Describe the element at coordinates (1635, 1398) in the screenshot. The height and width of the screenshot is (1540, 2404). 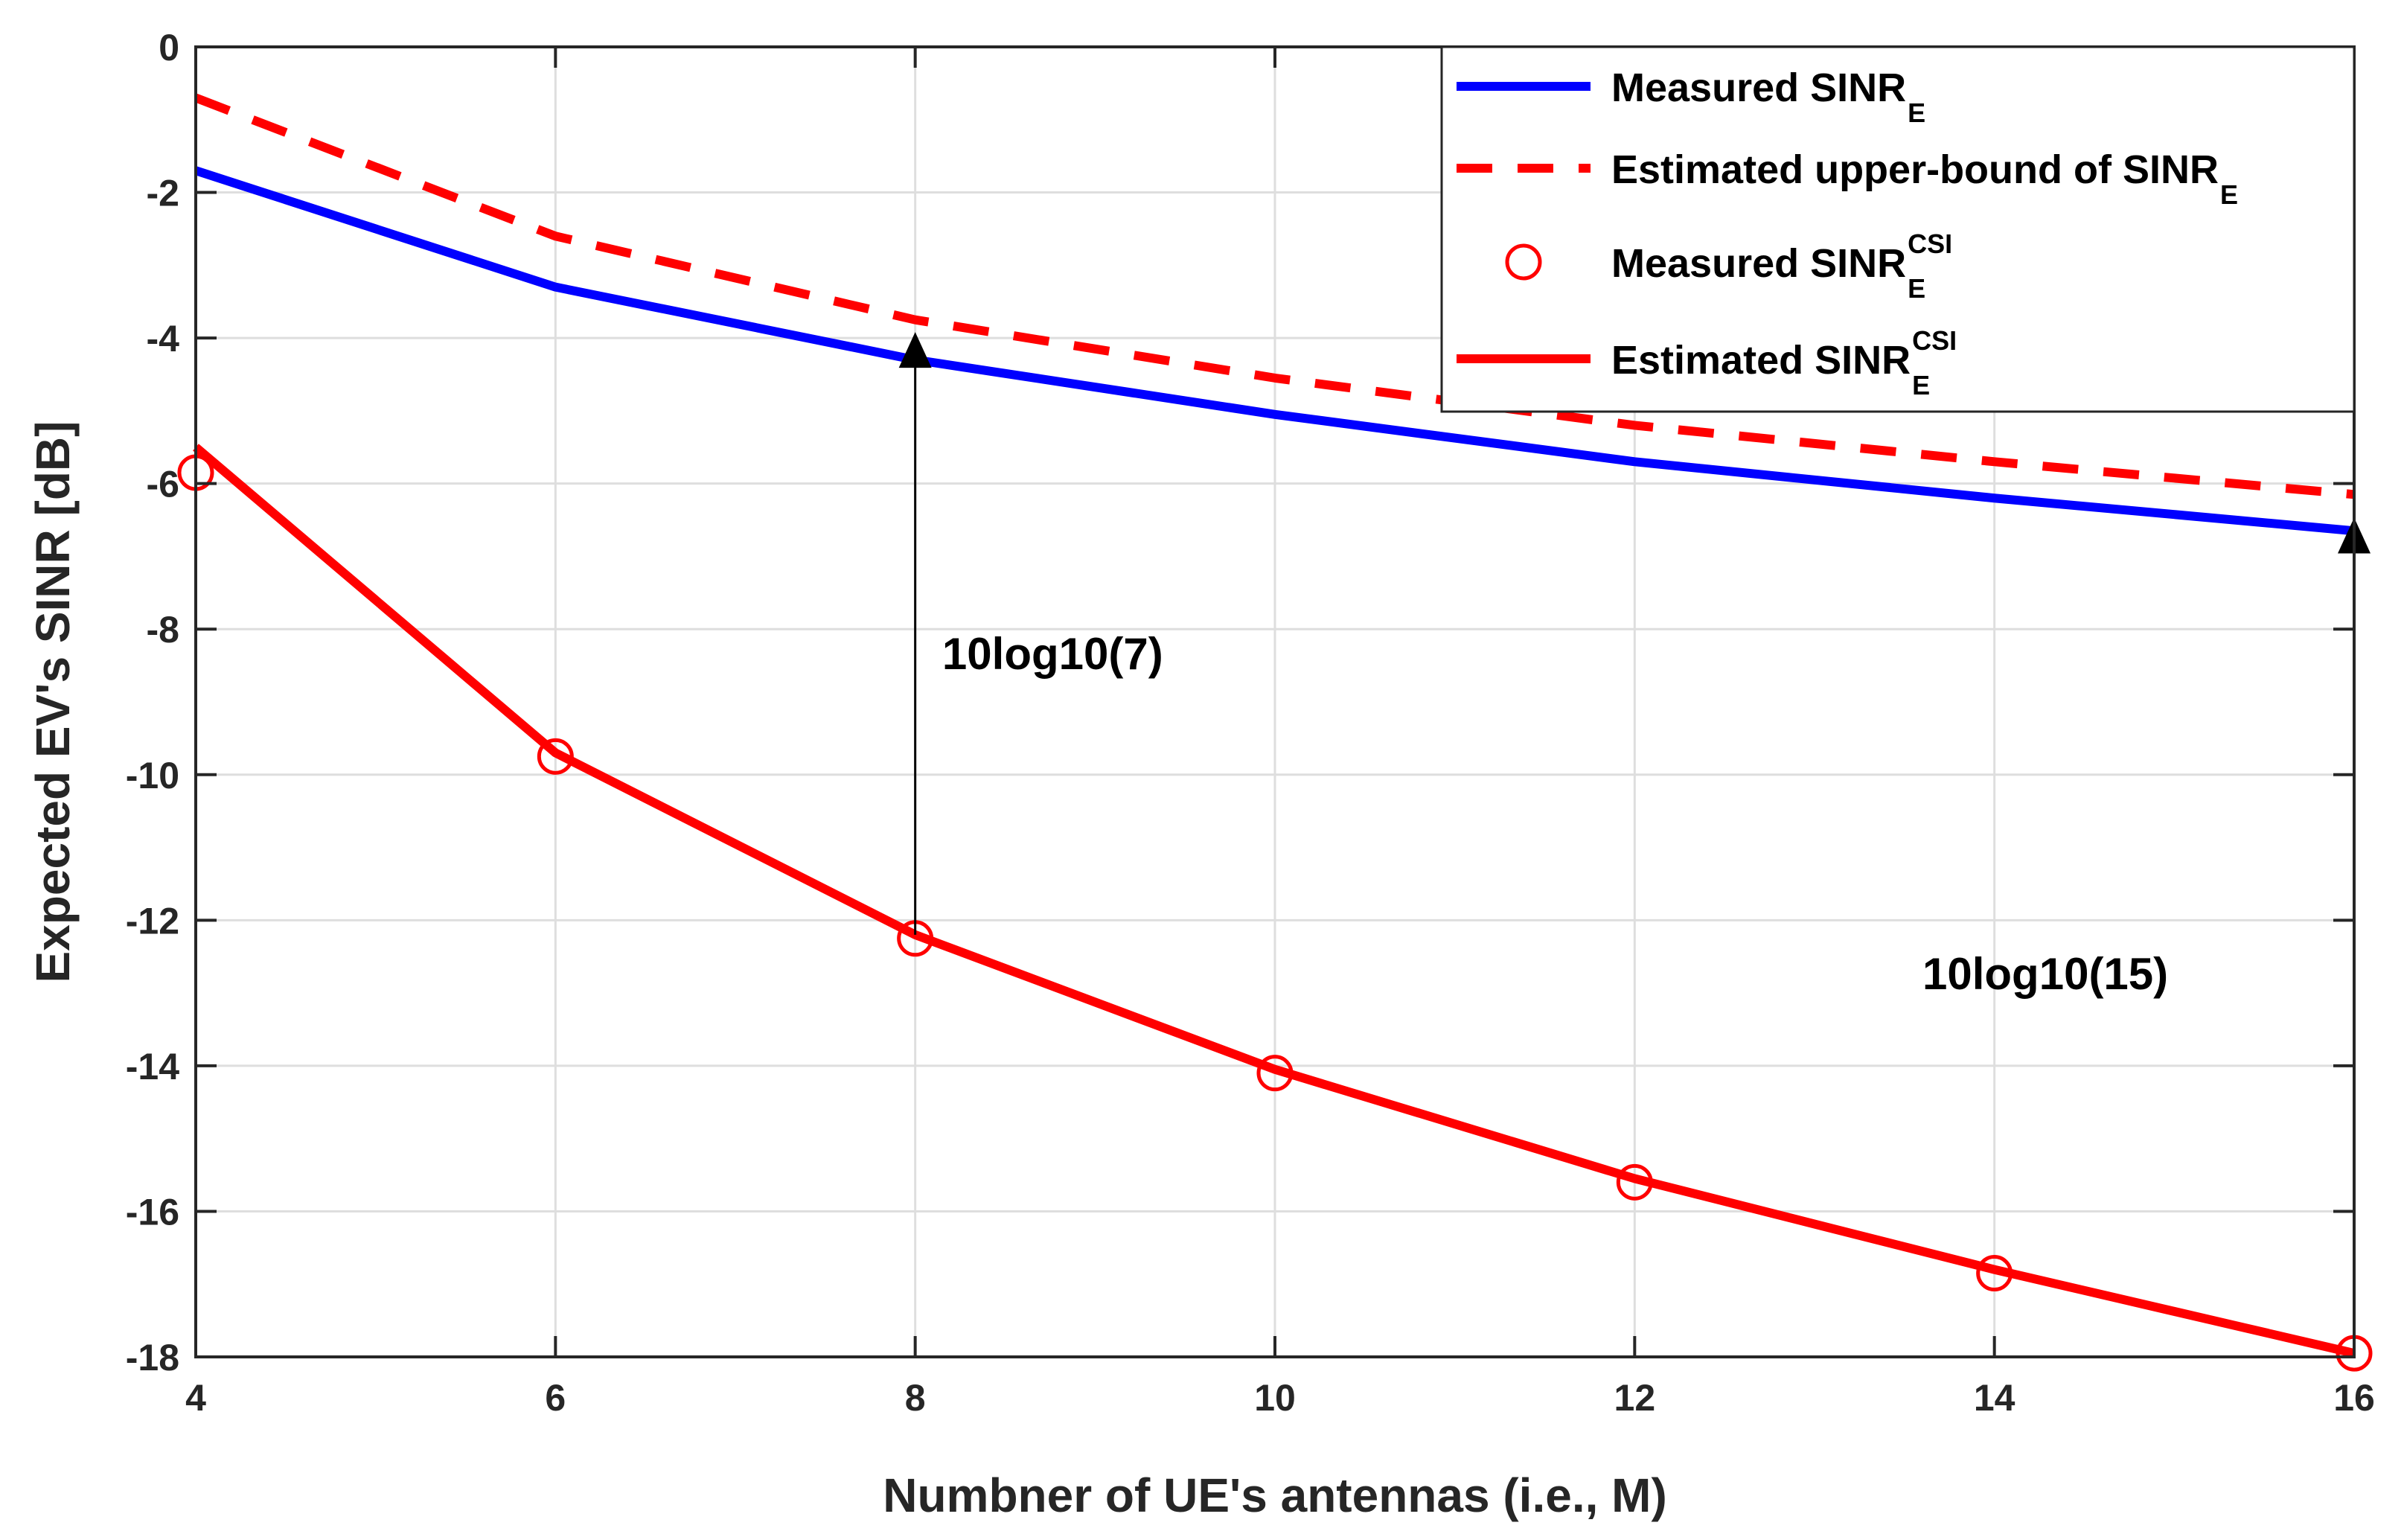
I see `x-tick-label: 12` at that location.